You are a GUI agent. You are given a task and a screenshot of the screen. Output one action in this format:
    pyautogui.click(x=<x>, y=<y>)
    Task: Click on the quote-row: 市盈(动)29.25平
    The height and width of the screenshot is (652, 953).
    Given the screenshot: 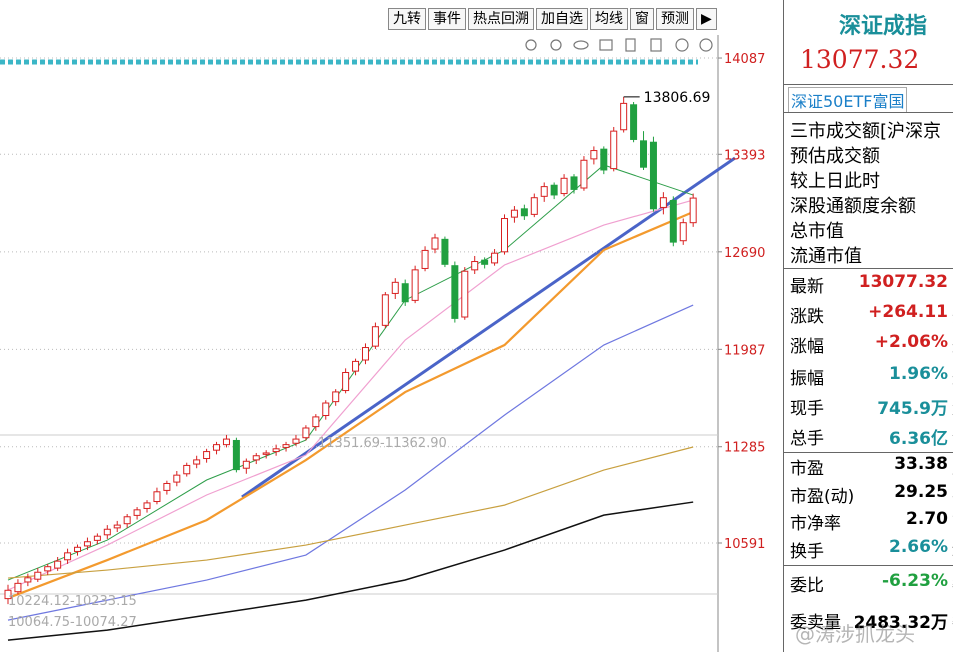 What is the action you would take?
    pyautogui.click(x=871, y=494)
    